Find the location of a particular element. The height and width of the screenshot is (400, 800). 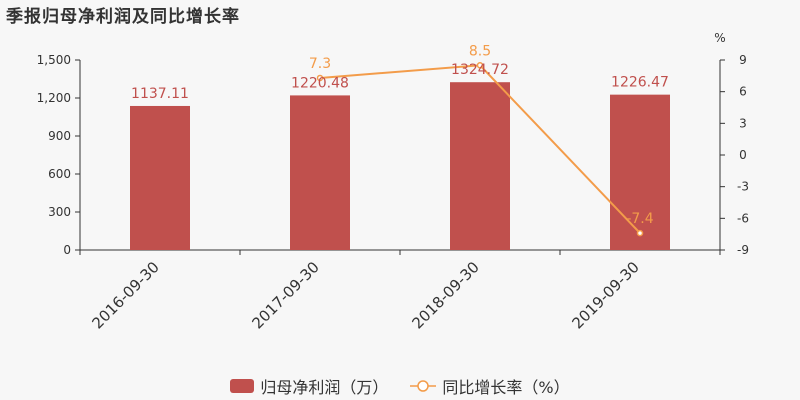

x-tick-label: 2018-09-30 is located at coordinates (445, 295).